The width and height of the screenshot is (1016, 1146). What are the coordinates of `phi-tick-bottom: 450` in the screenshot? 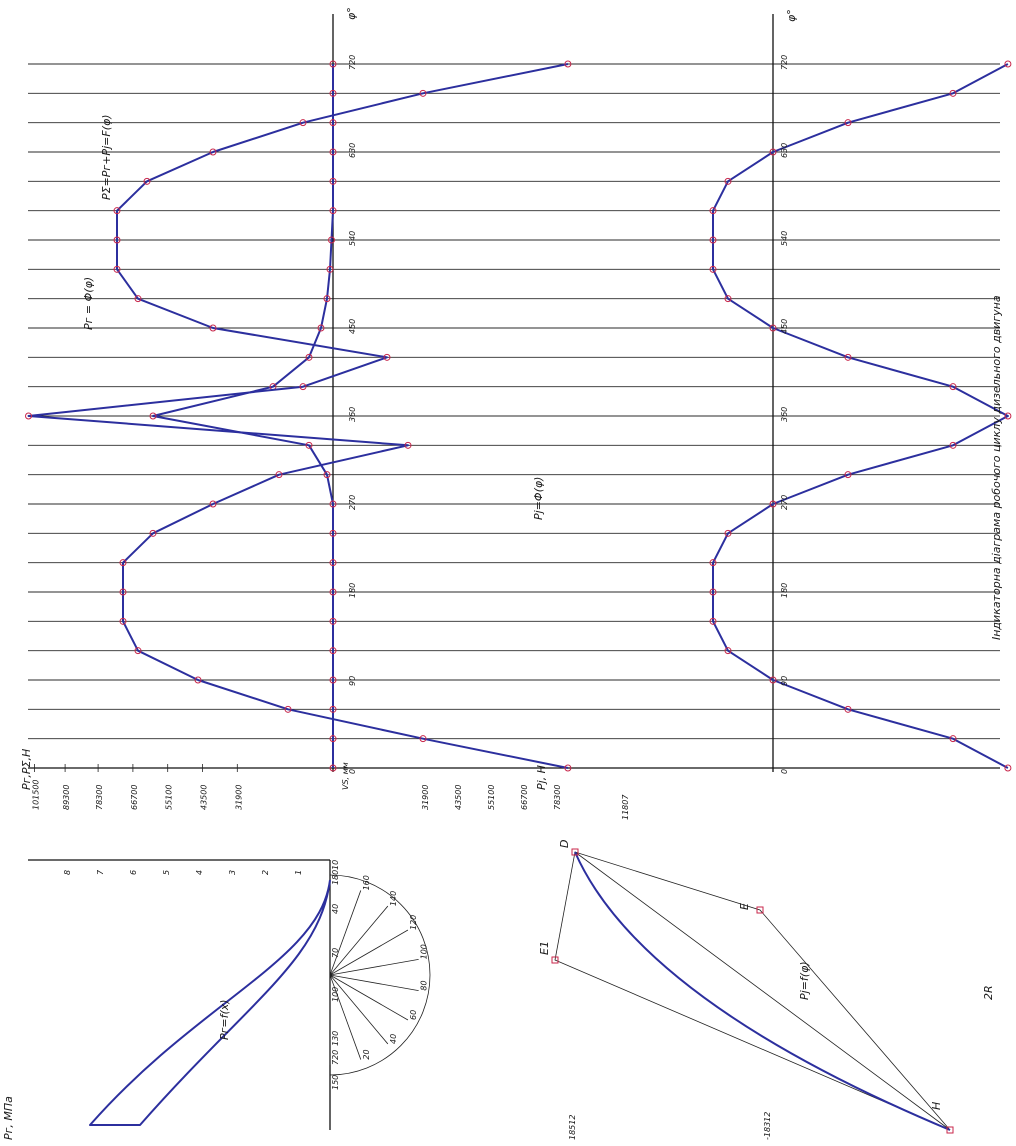 It's located at (784, 326).